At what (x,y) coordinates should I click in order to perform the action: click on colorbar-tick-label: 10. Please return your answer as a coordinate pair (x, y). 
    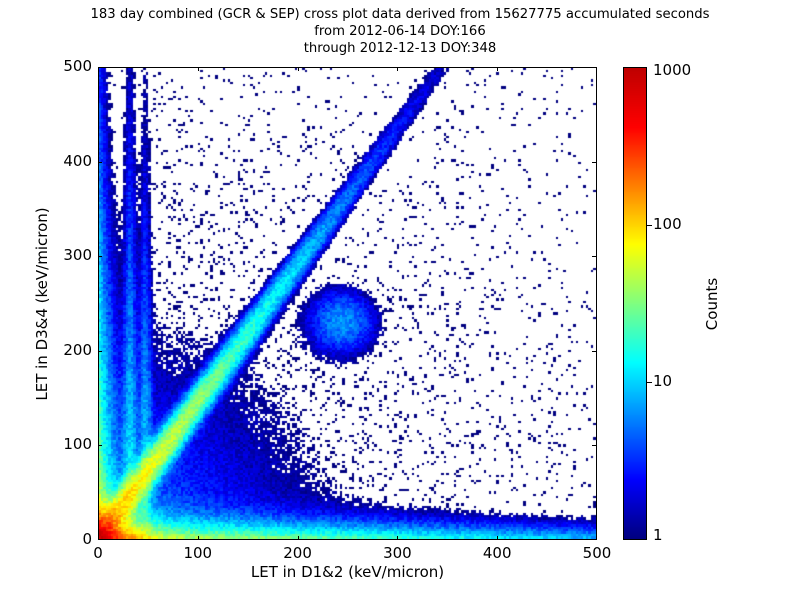
    Looking at the image, I should click on (663, 381).